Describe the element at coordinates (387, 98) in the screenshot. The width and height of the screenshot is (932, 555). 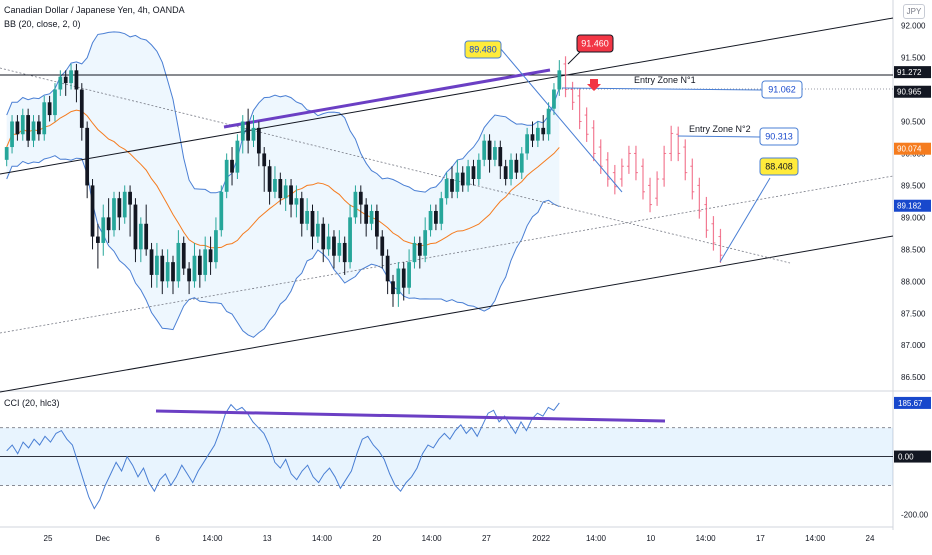
I see `divergence-price-line` at that location.